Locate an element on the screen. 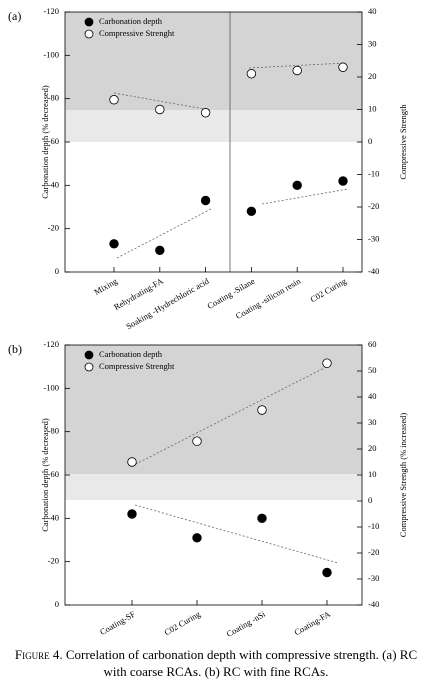 The image size is (430, 686). x-tick-label: Coating-FA is located at coordinates (312, 622).